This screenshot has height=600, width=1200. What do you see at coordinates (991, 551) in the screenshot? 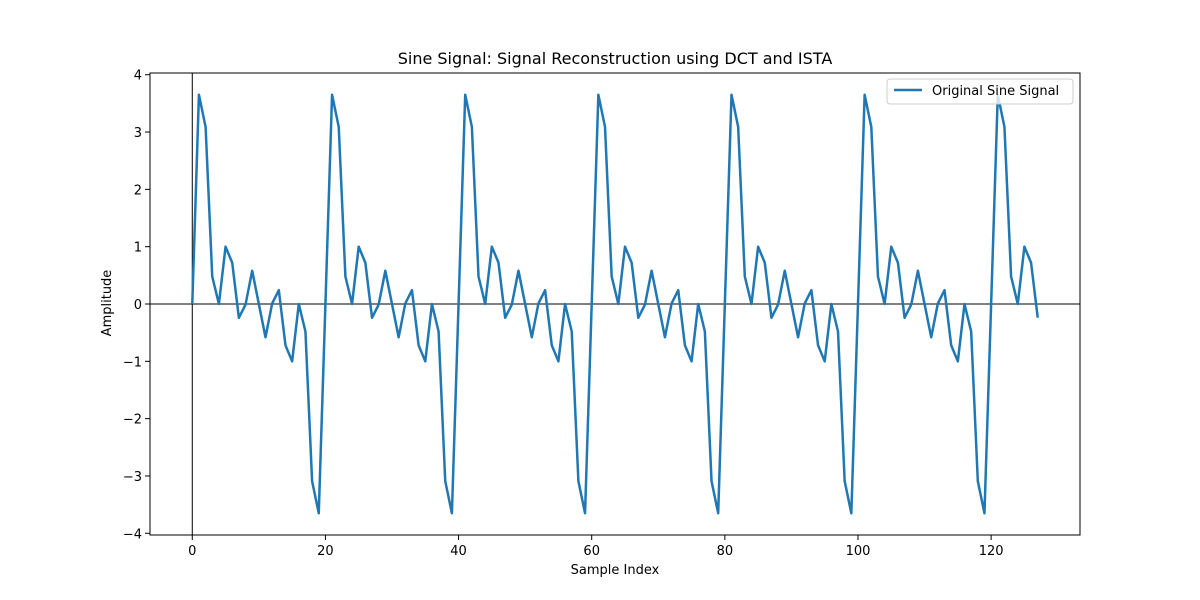
I see `x-tick-label: 120` at bounding box center [991, 551].